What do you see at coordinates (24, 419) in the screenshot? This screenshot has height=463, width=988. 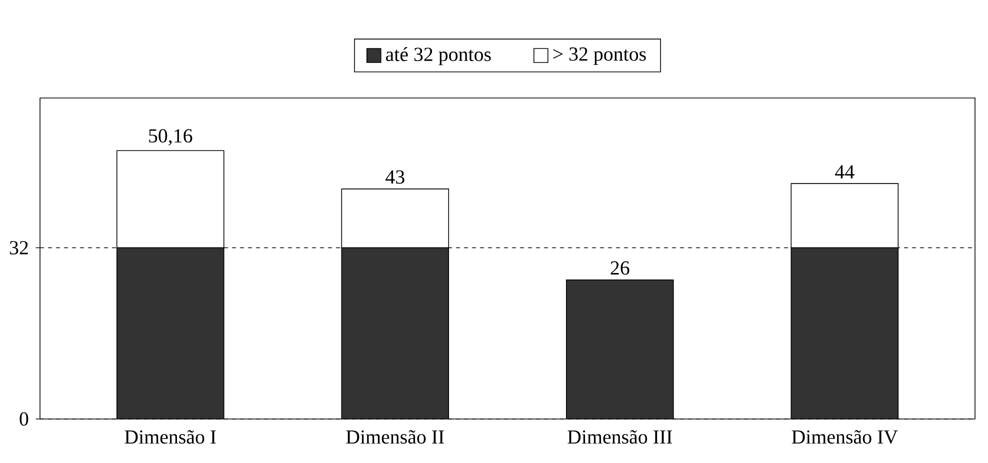 I see `y-tick-label: 0` at bounding box center [24, 419].